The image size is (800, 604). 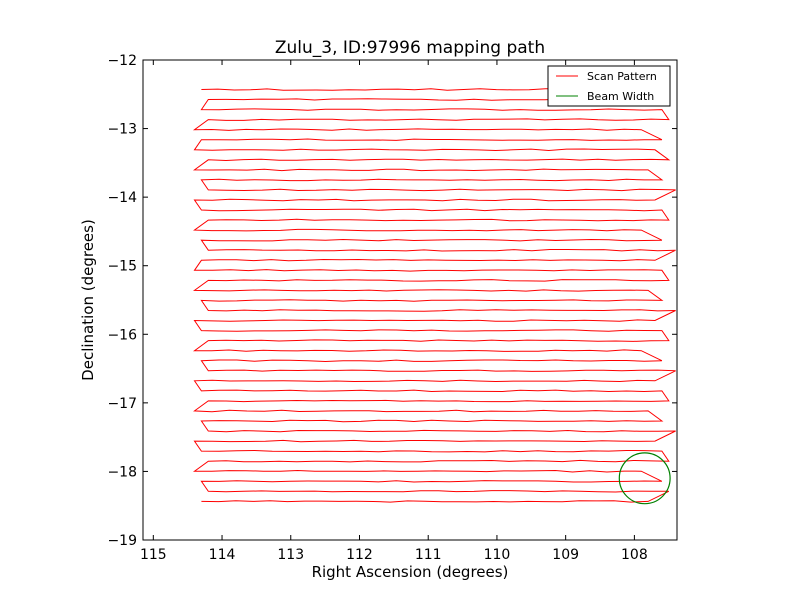 I want to click on y-tick-label: −15, so click(x=122, y=267).